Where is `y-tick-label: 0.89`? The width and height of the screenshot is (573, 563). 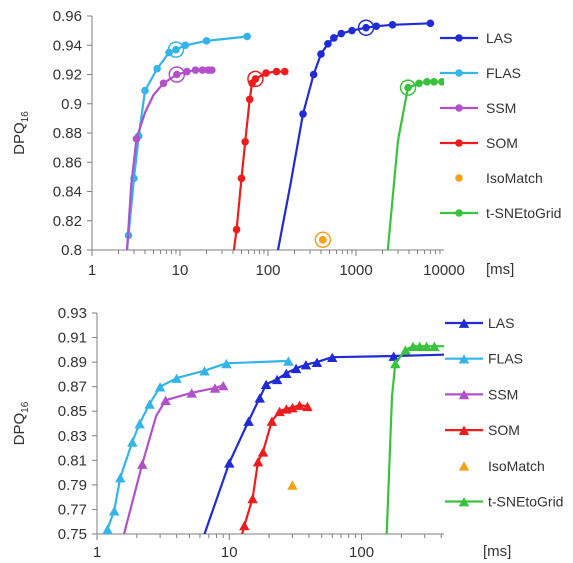
y-tick-label: 0.89 is located at coordinates (72, 362).